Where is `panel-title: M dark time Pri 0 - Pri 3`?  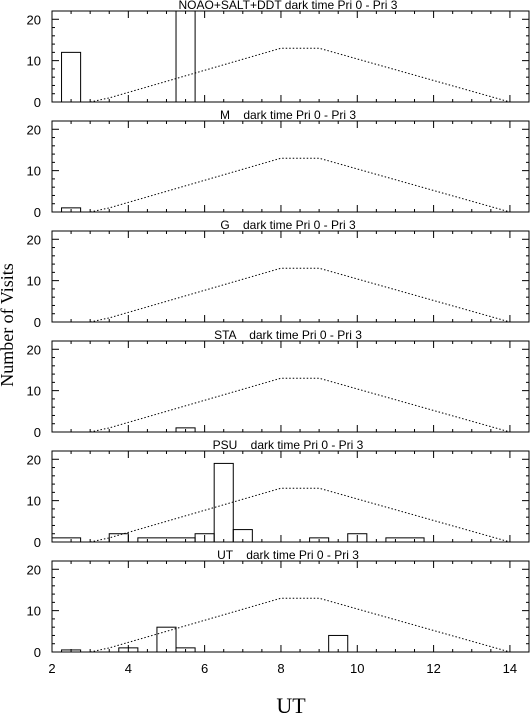
panel-title: M dark time Pri 0 - Pri 3 is located at coordinates (288, 115).